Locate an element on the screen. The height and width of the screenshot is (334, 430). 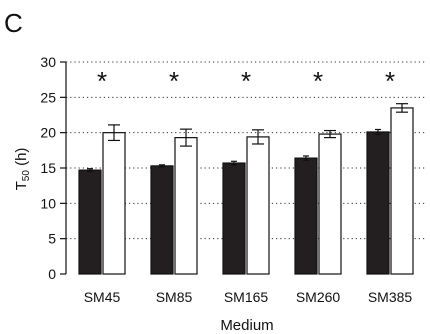
y-tick-label: 10 is located at coordinates (48, 203).